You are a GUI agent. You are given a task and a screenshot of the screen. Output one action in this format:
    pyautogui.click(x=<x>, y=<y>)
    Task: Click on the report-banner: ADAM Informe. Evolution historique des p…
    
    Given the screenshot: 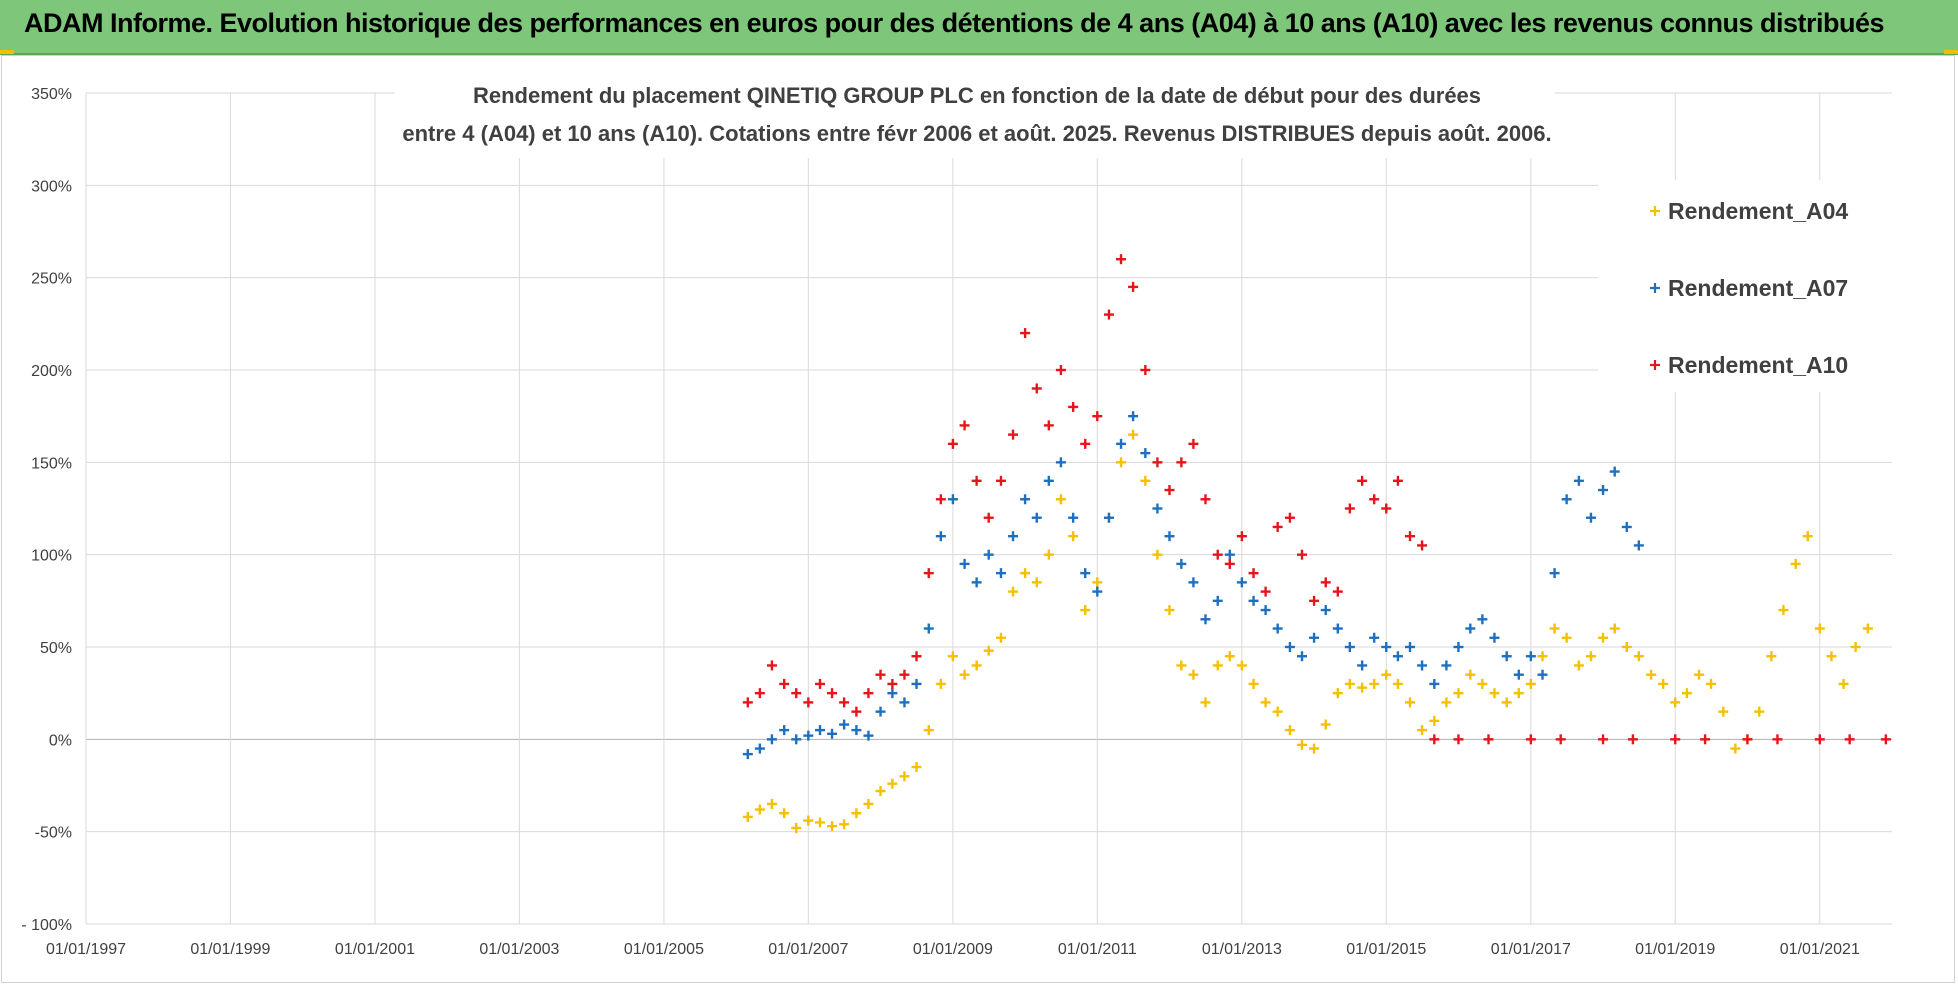 What is the action you would take?
    pyautogui.click(x=979, y=27)
    